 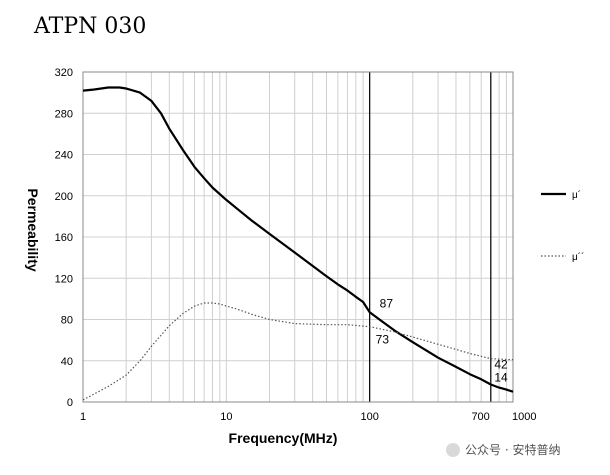 What do you see at coordinates (369, 417) in the screenshot?
I see `x-tick-label: 100` at bounding box center [369, 417].